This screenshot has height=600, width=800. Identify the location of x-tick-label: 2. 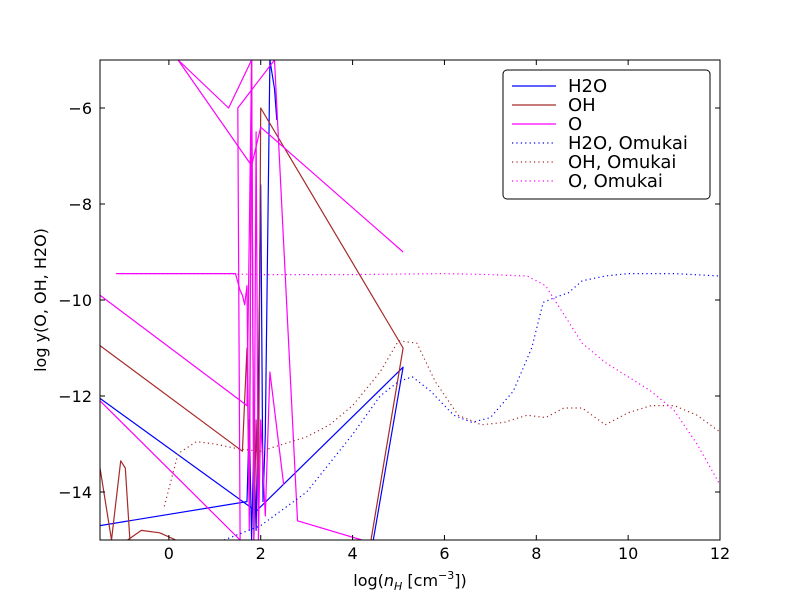
(261, 553).